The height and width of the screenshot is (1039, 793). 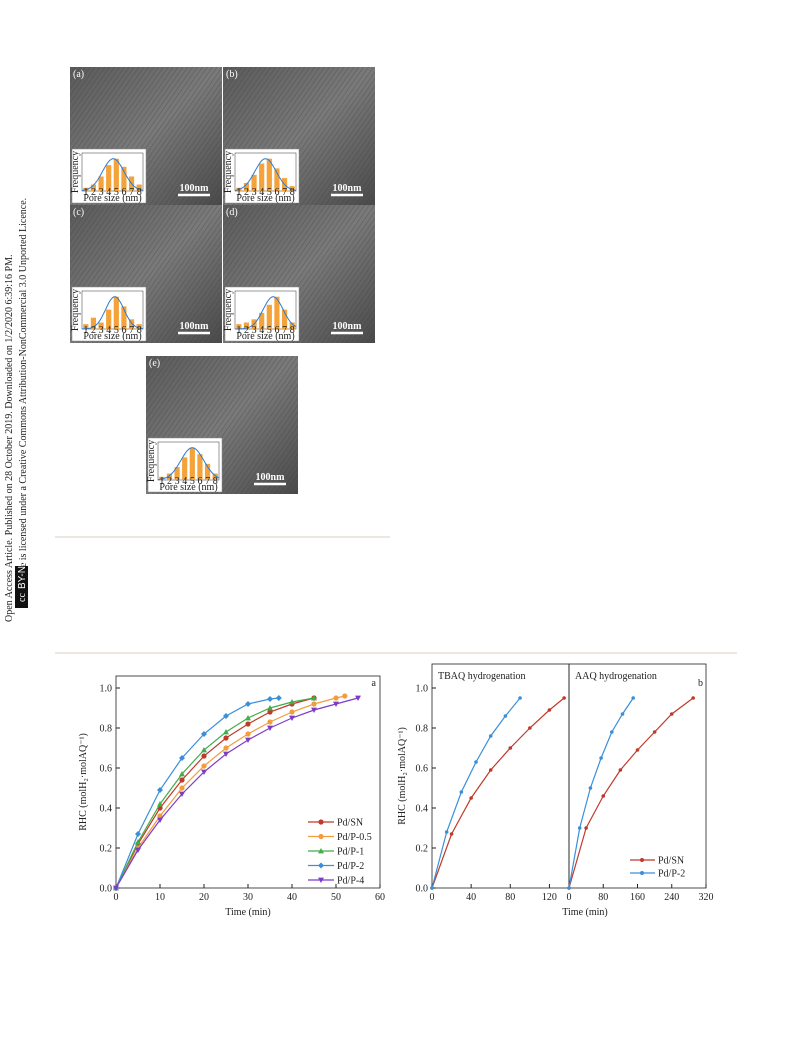 I want to click on y-tick-label: 0.4, so click(x=106, y=809).